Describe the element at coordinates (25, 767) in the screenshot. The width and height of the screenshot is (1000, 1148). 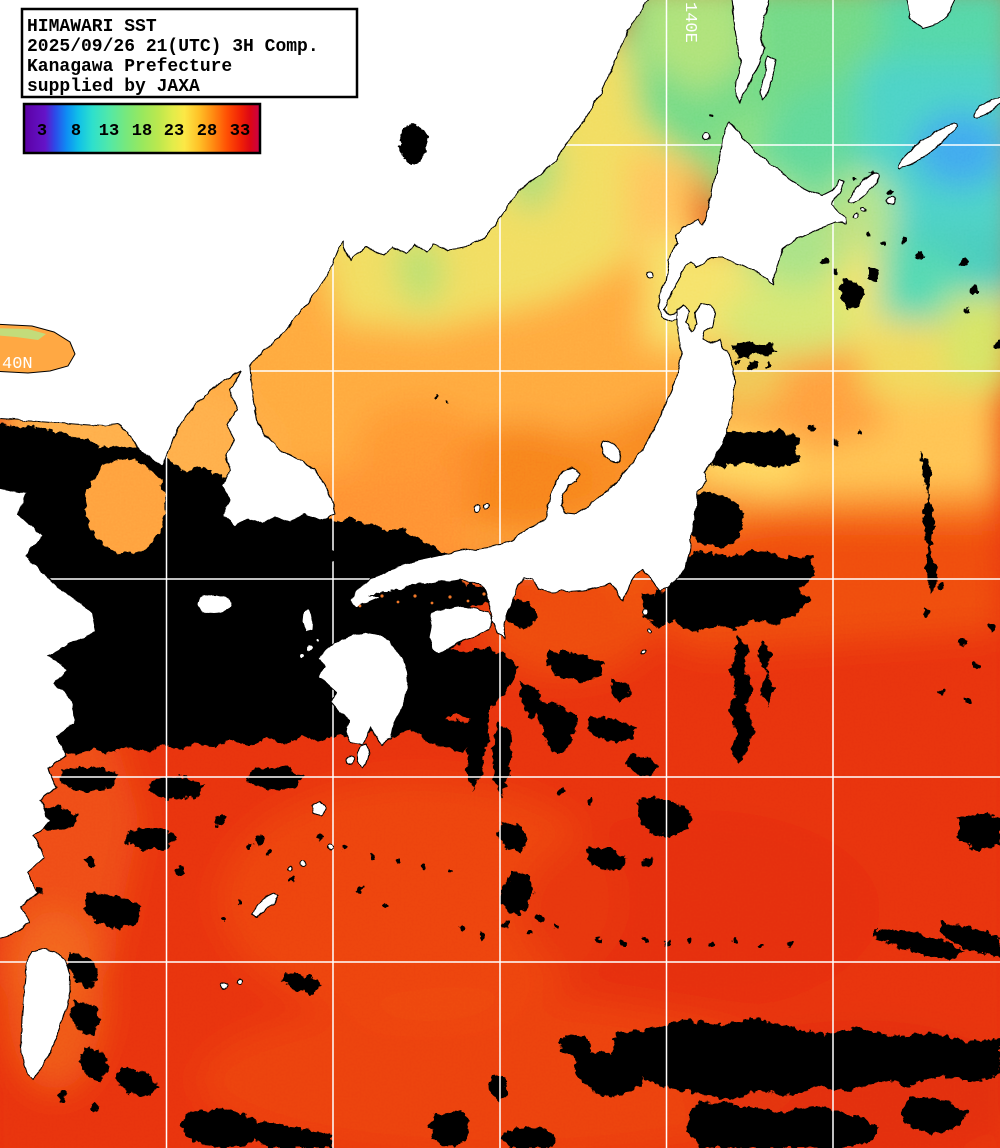
I see `svg-text: 30N` at that location.